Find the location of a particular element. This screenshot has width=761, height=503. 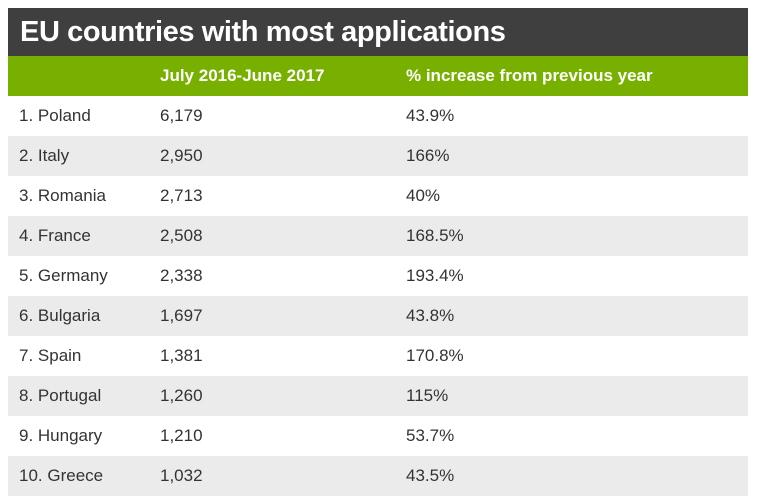

increase-cell: 43.5% is located at coordinates (430, 475).